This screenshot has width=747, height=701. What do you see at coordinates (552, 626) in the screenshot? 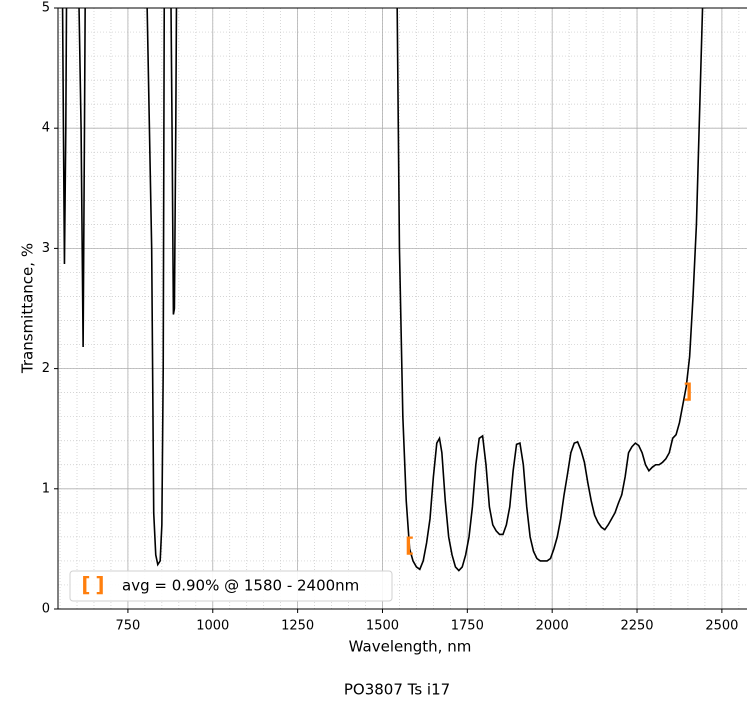
I see `x-tick-label: 2000` at bounding box center [552, 626].